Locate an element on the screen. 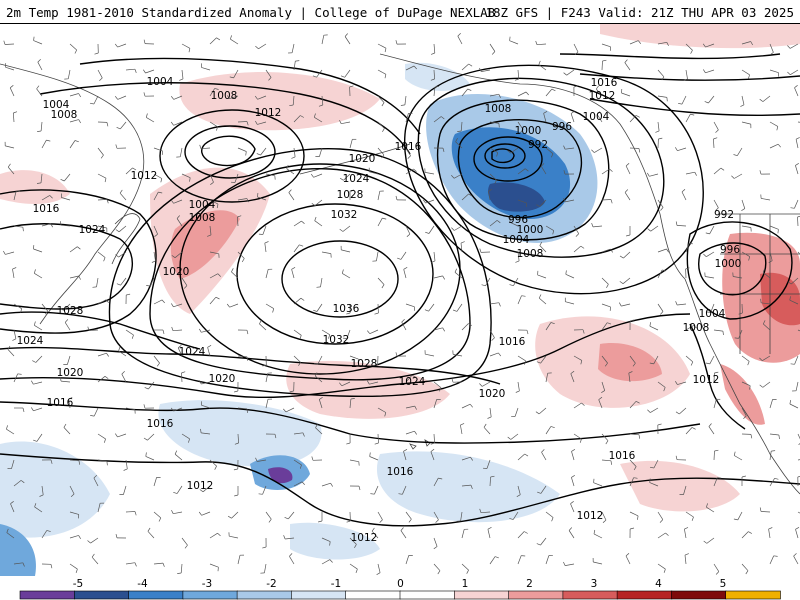  colorbar-swatch is located at coordinates (264, 595).